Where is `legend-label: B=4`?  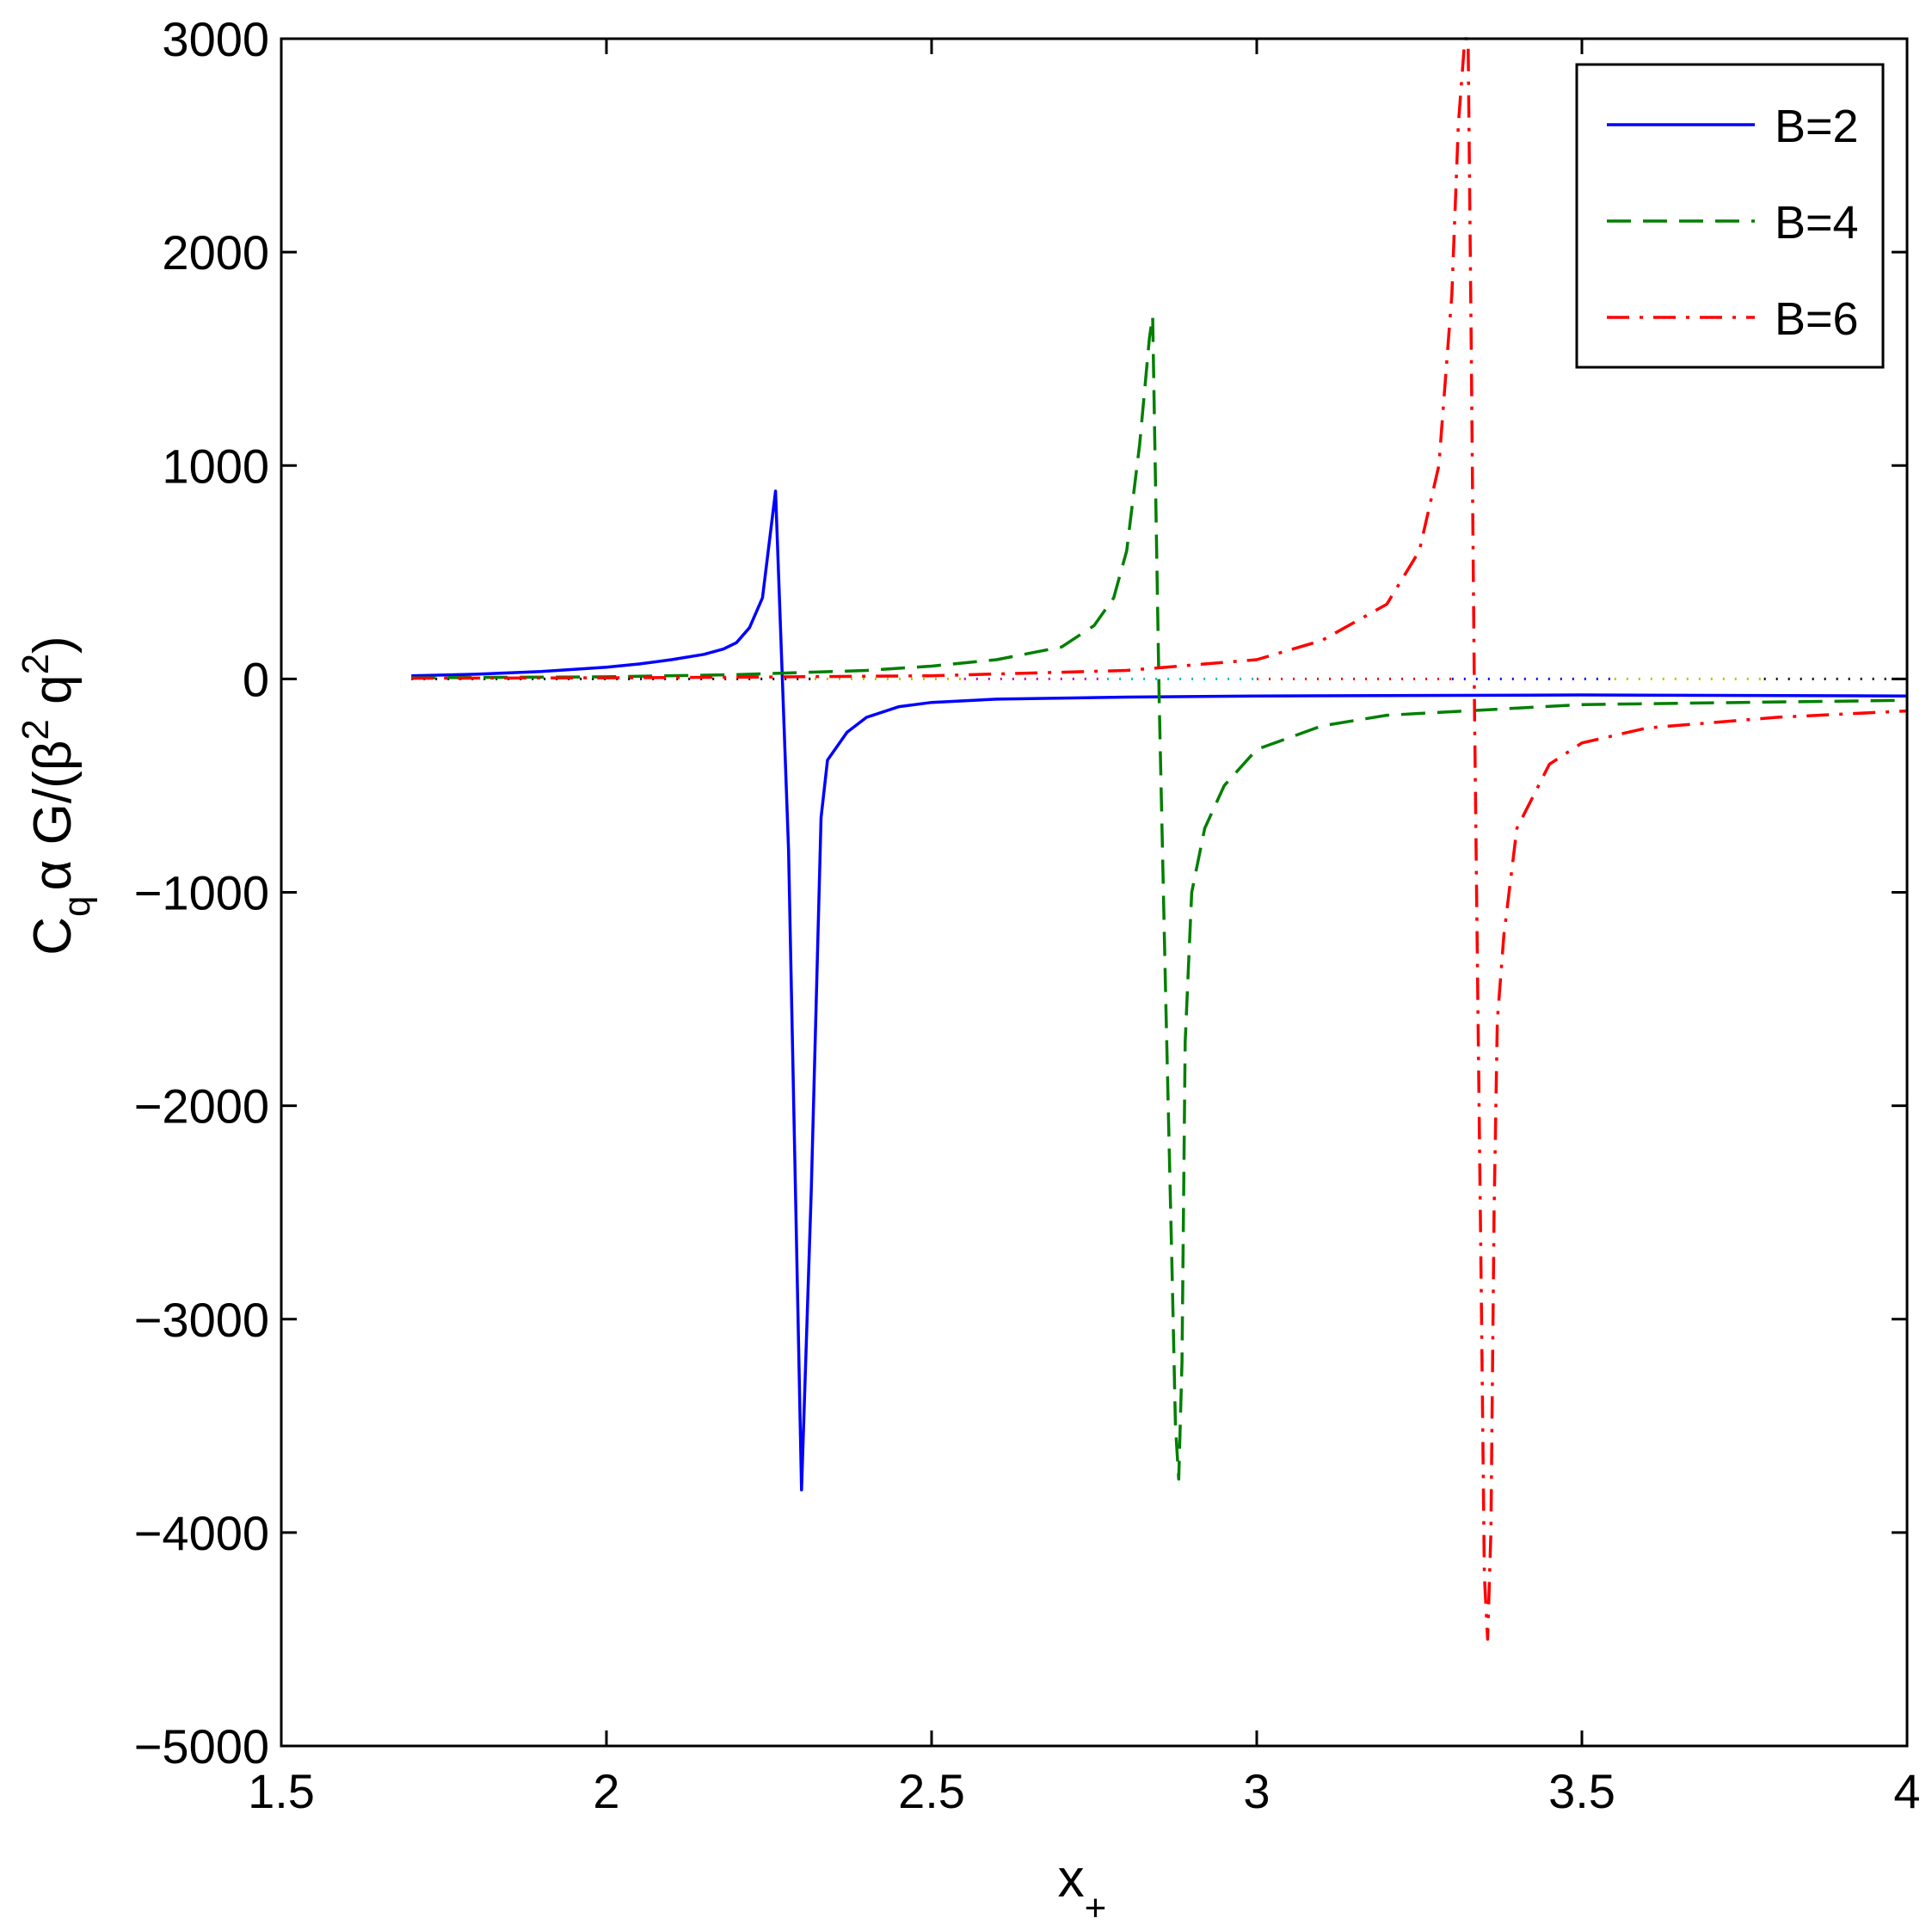 legend-label: B=4 is located at coordinates (1817, 223).